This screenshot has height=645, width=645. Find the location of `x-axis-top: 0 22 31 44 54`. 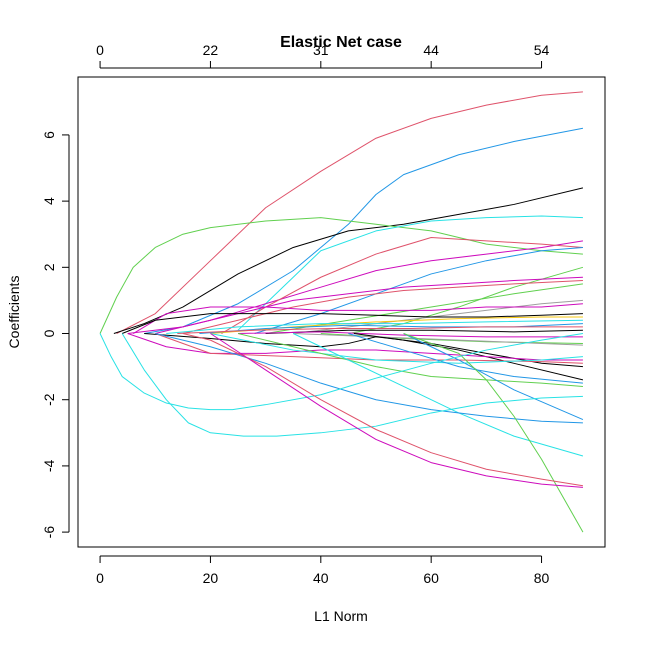

x-axis-top: 0 22 31 44 54 is located at coordinates (323, 55).